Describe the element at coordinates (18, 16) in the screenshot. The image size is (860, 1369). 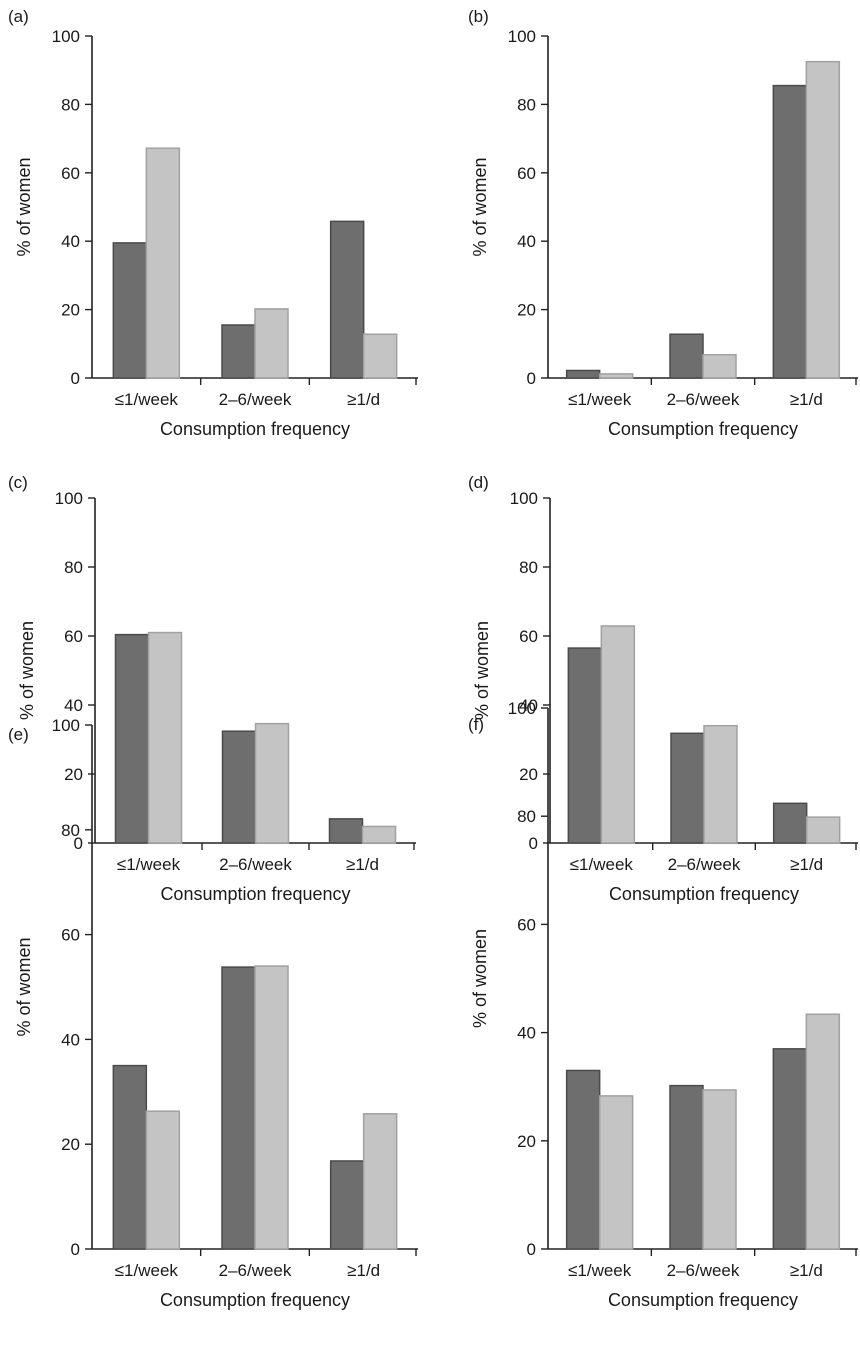
I see `panel-label: (a)` at that location.